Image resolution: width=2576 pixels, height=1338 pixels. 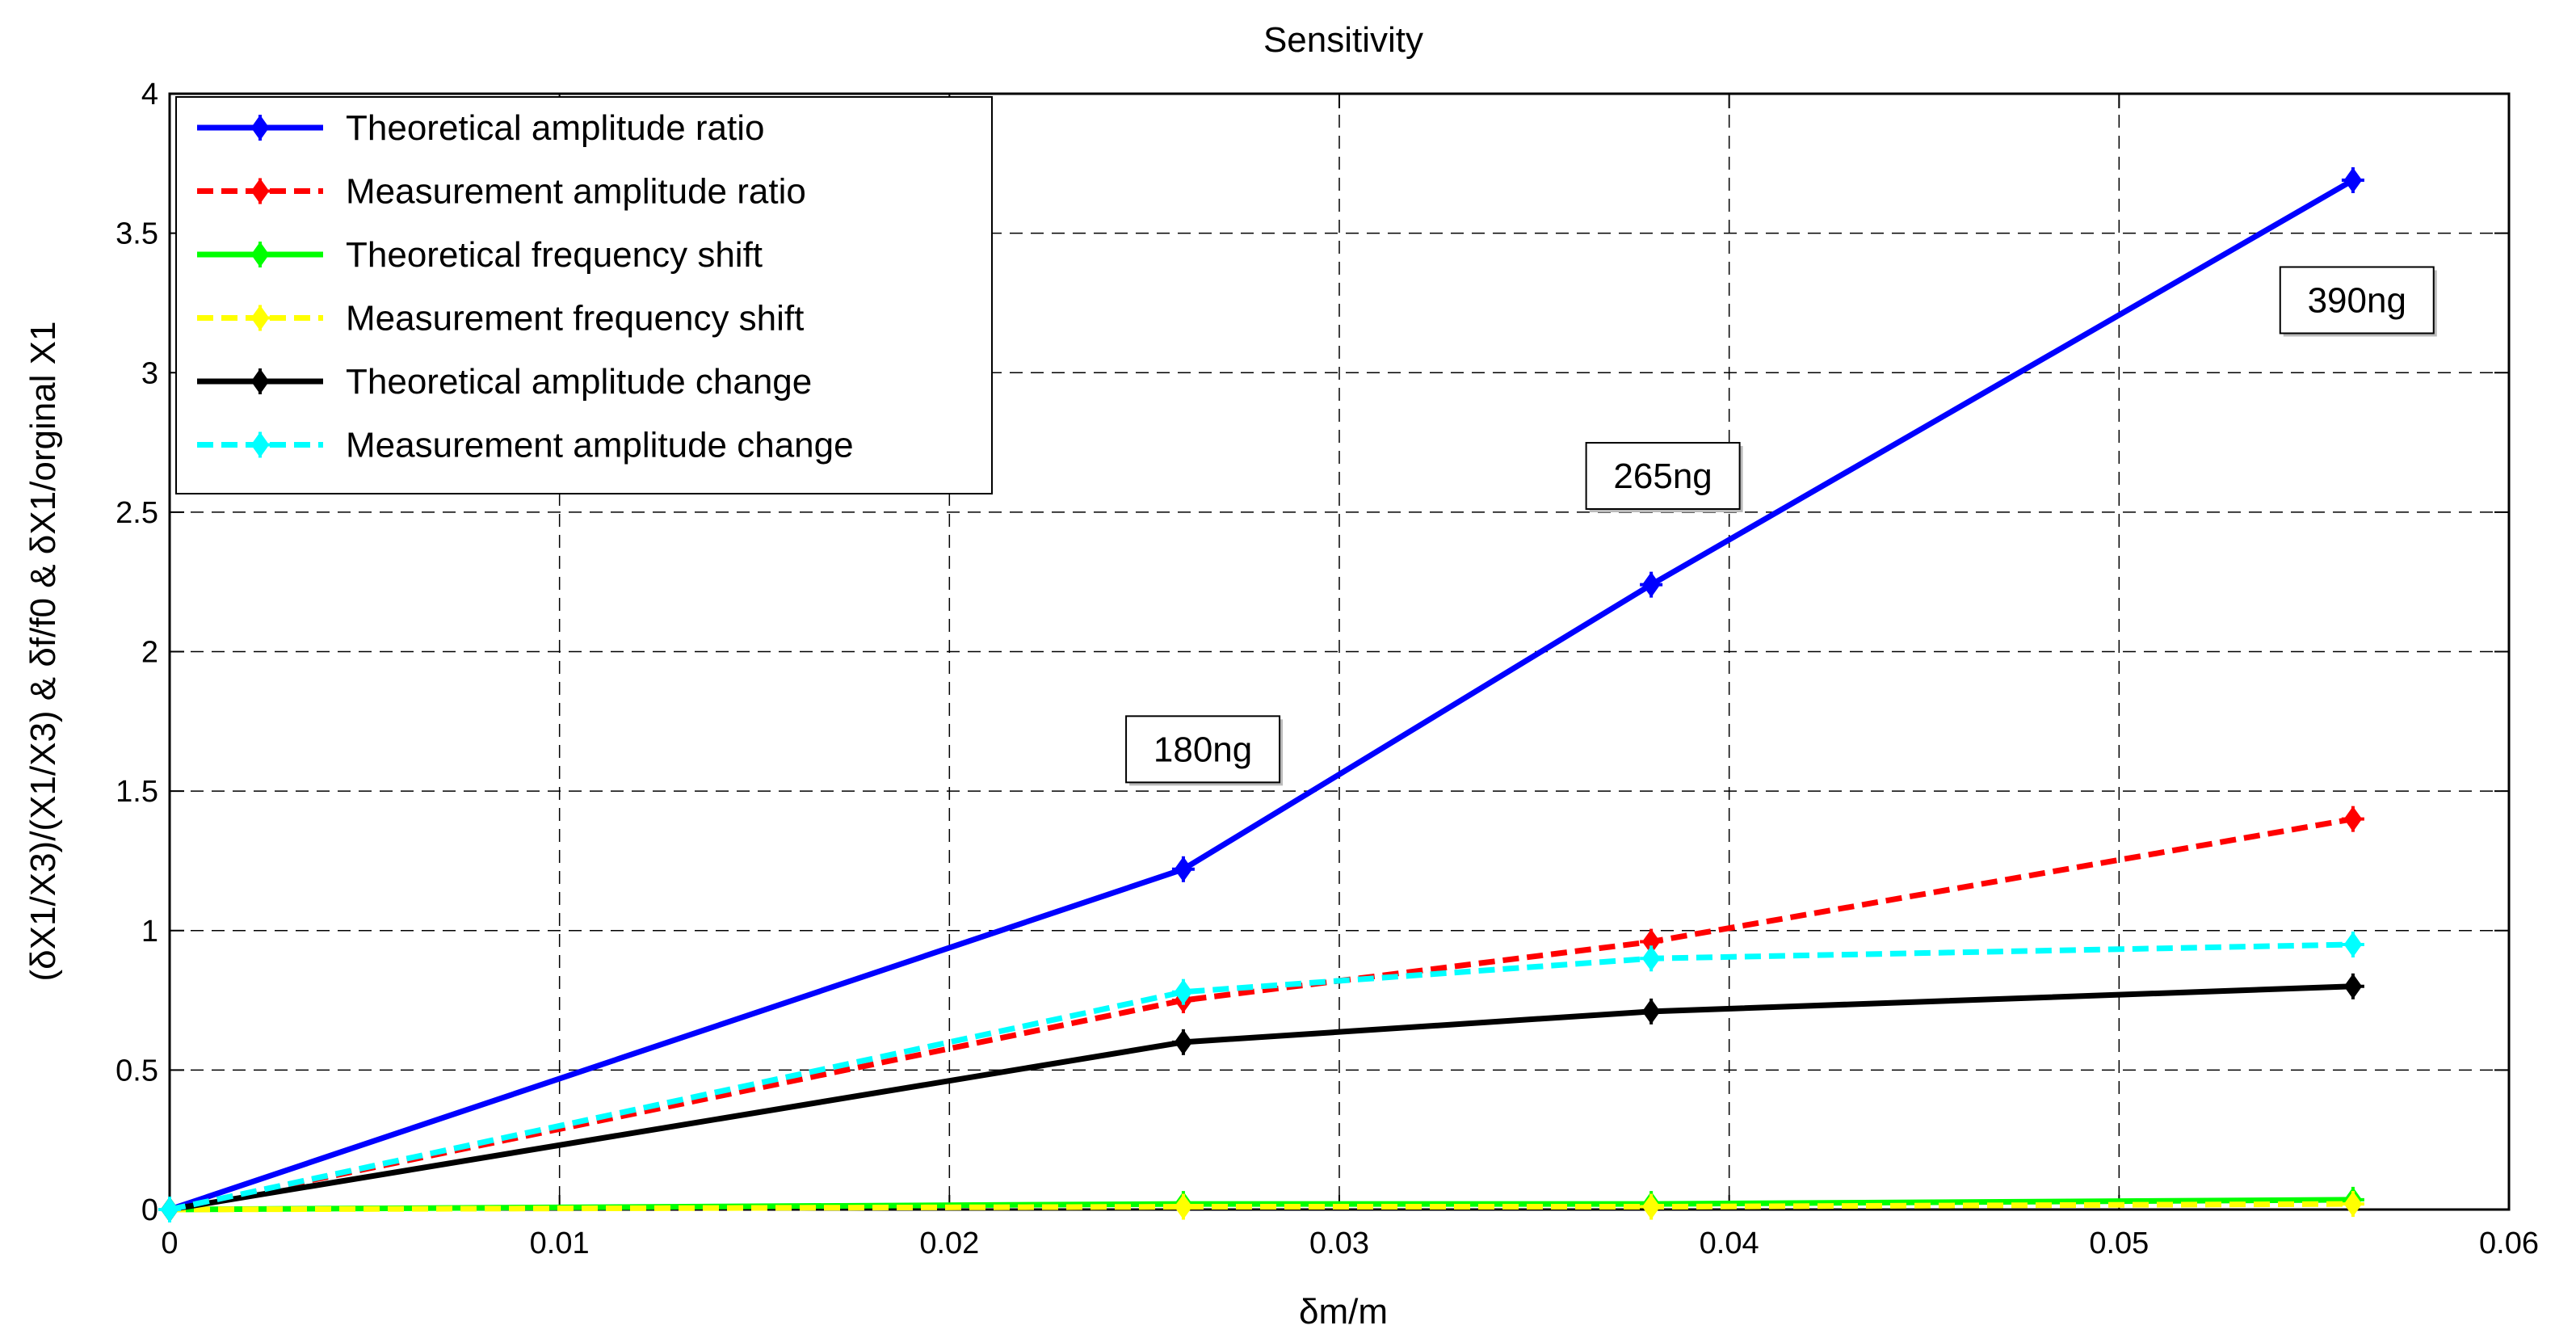 I want to click on legend-entry-6: Measurement amplitude change, so click(x=526, y=445).